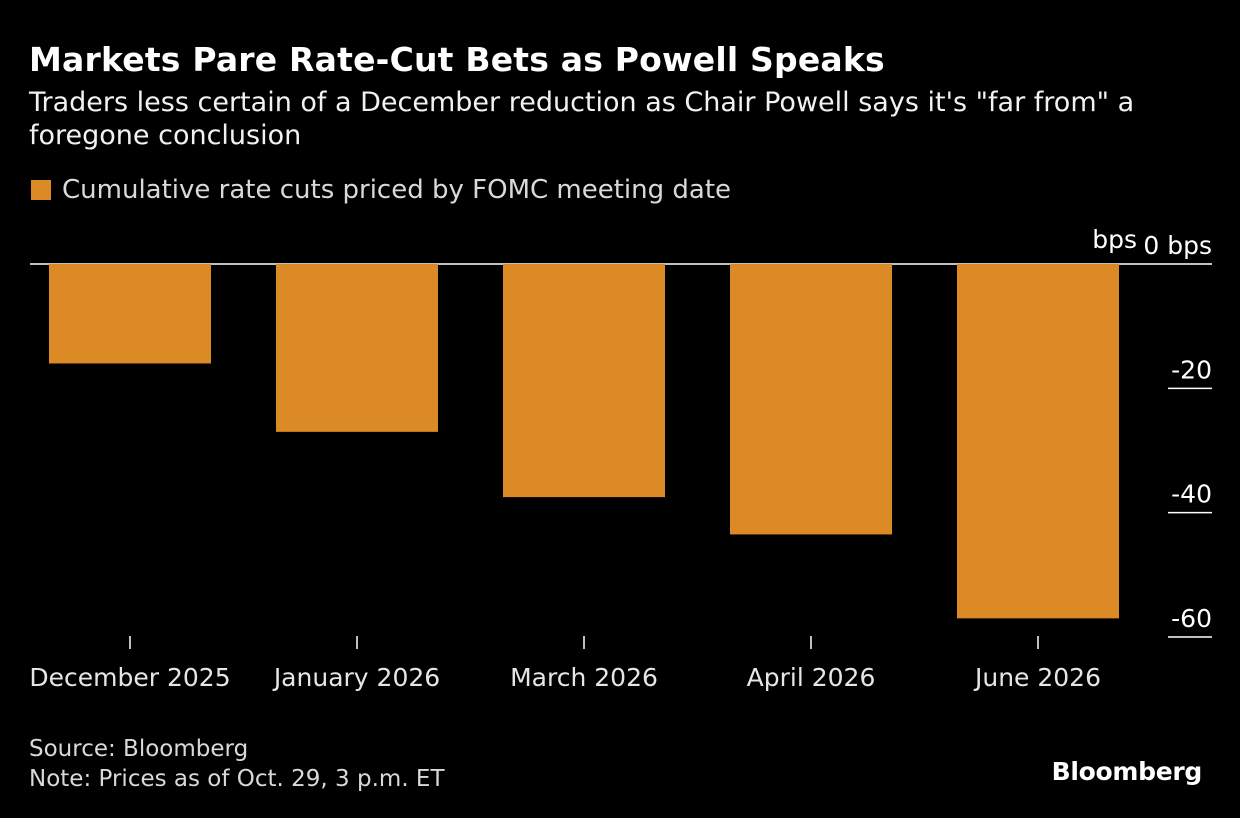  Describe the element at coordinates (1114, 239) in the screenshot. I see `y-unit-label: bps` at that location.